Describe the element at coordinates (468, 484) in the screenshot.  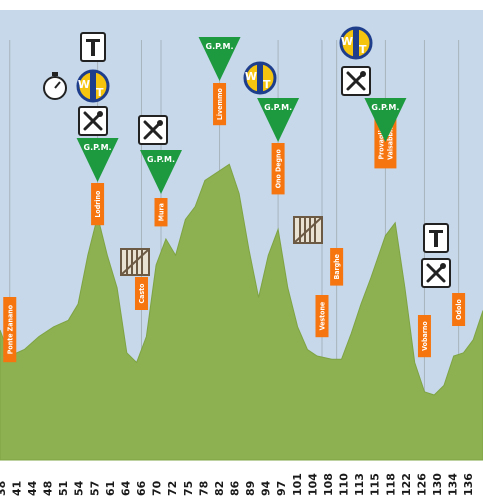
I see `x-tick-label: 136` at that location.